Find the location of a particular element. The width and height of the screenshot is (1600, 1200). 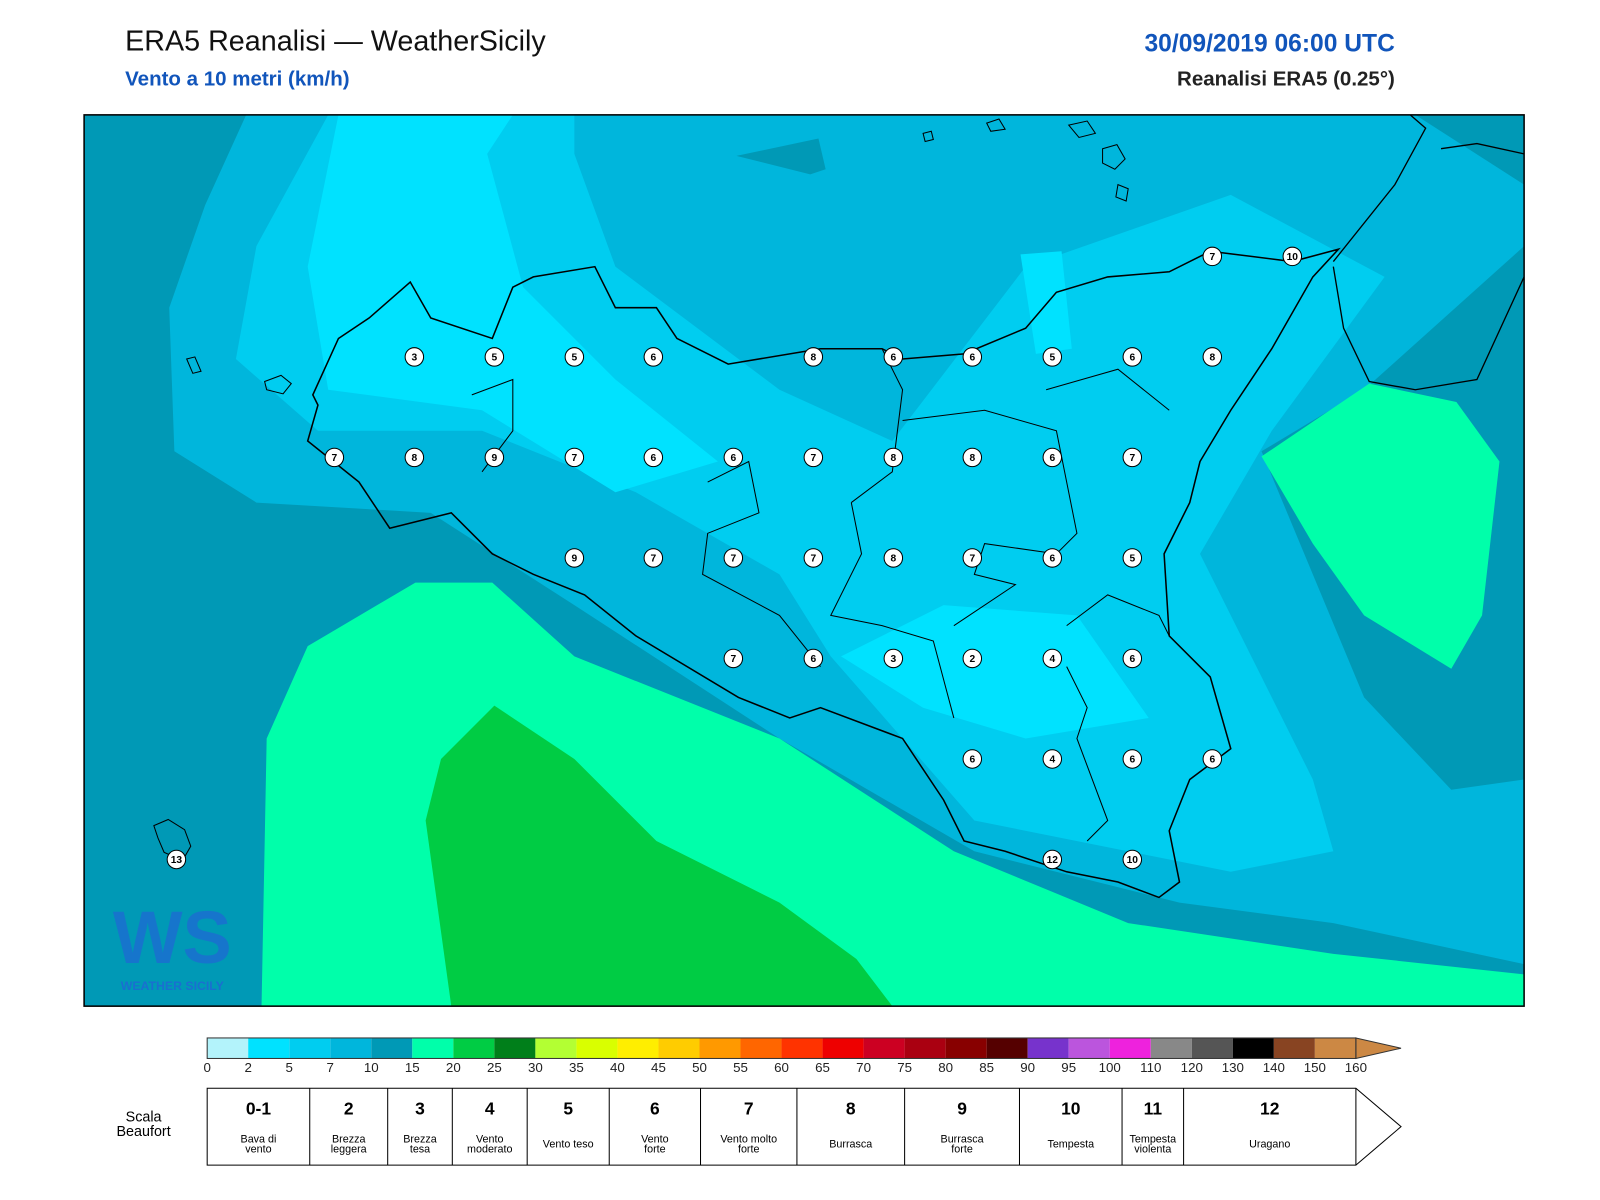

station-value: 13 is located at coordinates (177, 860).